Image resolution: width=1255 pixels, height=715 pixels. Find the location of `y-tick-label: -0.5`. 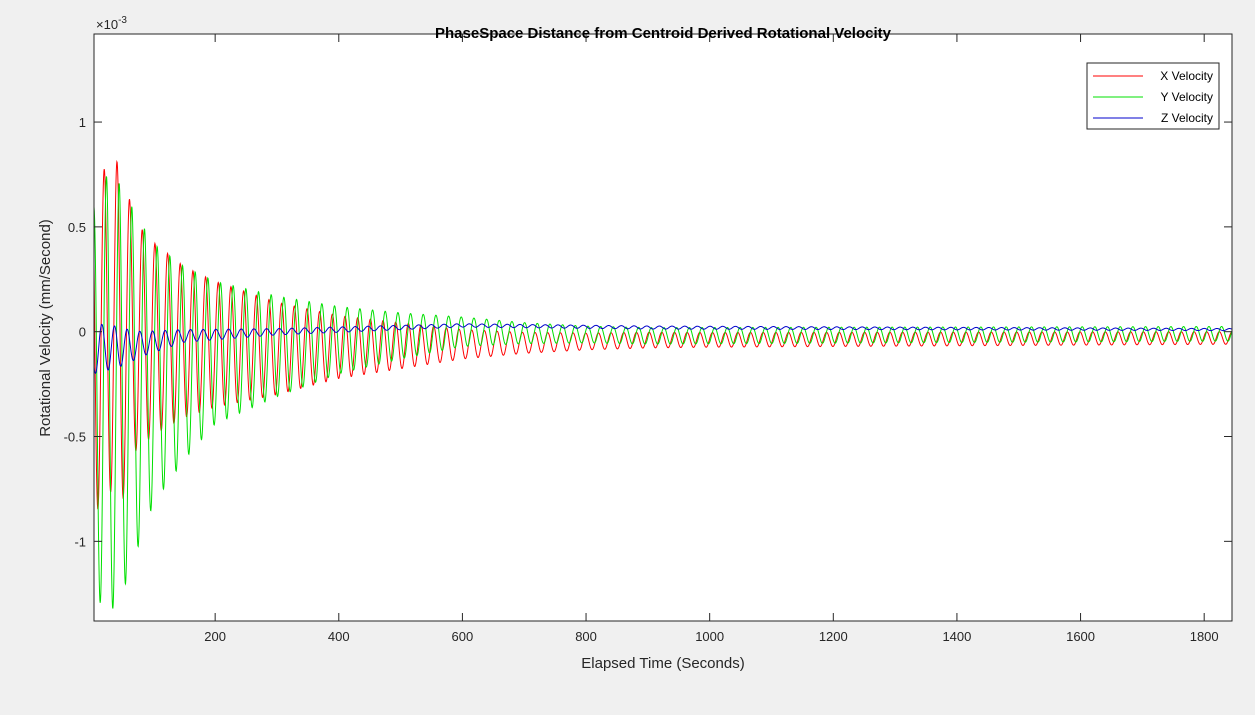

y-tick-label: -0.5 is located at coordinates (75, 437).